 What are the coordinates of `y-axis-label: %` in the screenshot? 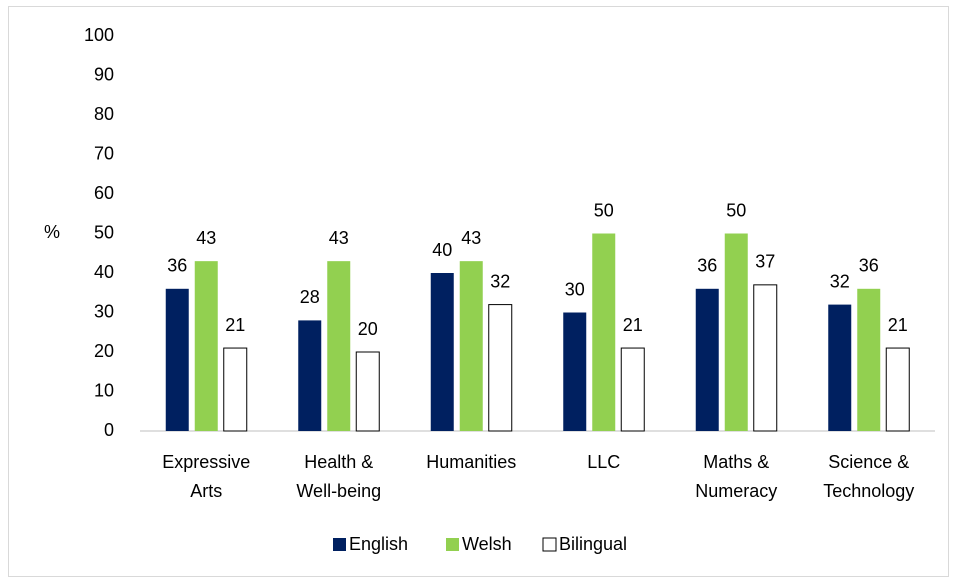 It's located at (52, 232).